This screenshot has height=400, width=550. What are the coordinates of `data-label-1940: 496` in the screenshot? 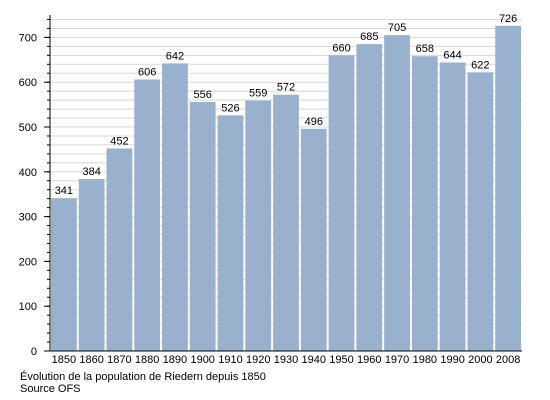 It's located at (314, 122).